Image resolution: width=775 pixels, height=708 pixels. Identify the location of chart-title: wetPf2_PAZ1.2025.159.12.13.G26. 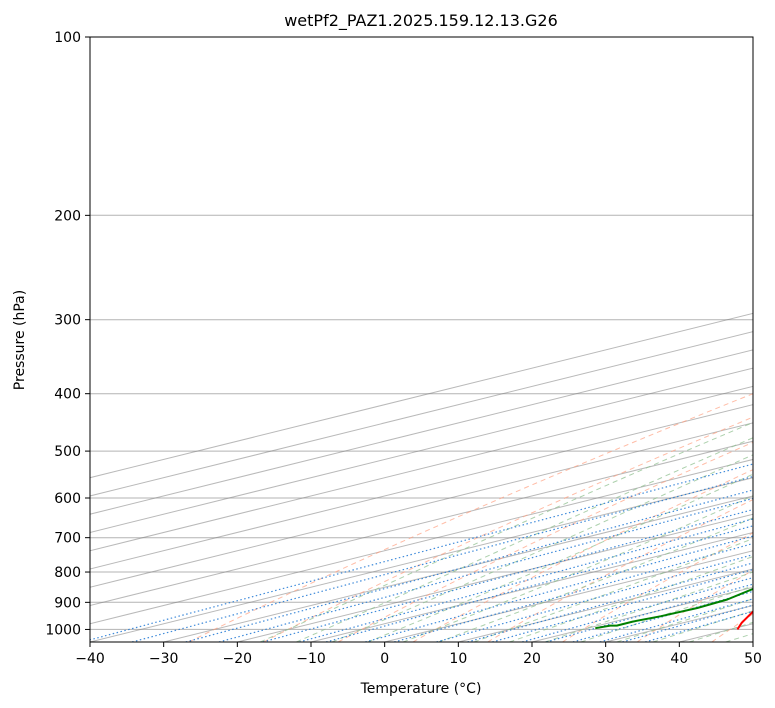
(421, 21).